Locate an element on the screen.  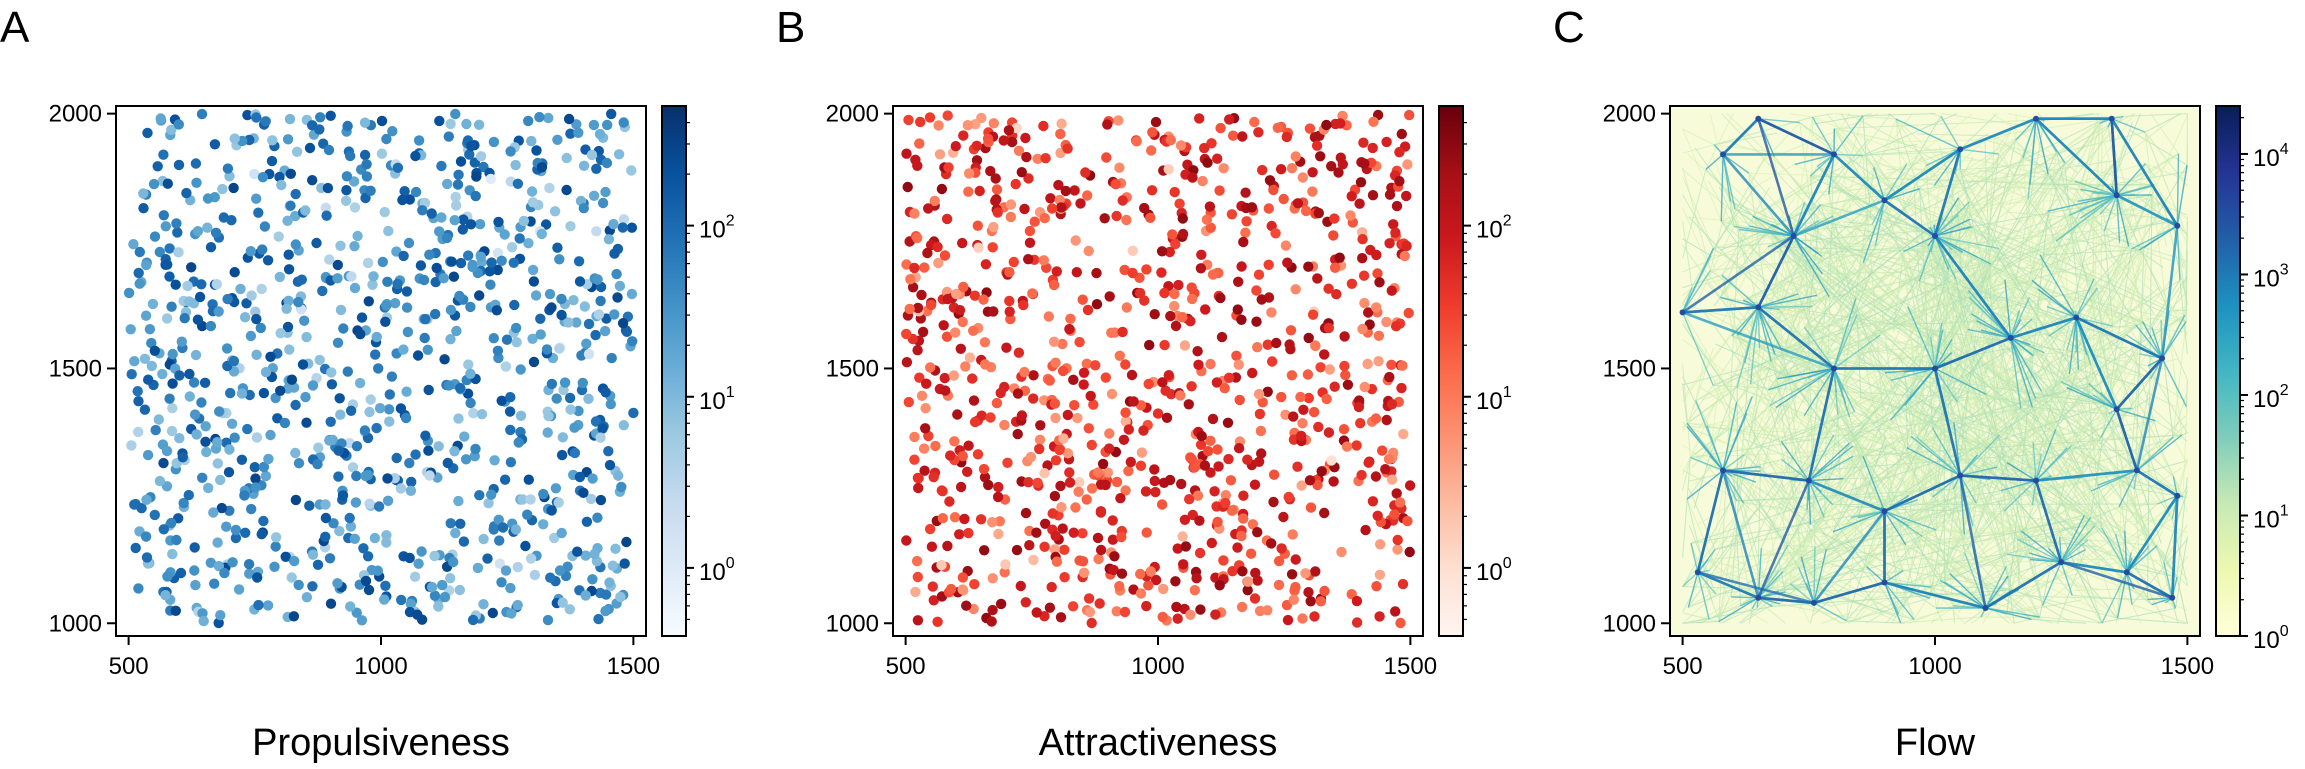
panel-letter-c: C is located at coordinates (1569, 27).